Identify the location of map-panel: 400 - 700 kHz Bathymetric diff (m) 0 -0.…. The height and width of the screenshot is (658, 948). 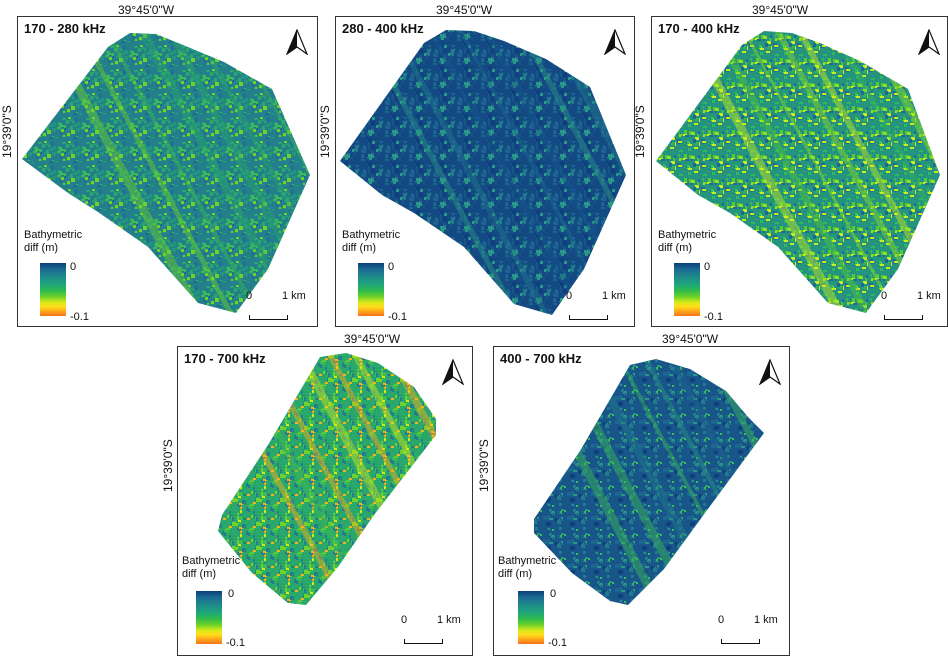
(641, 501).